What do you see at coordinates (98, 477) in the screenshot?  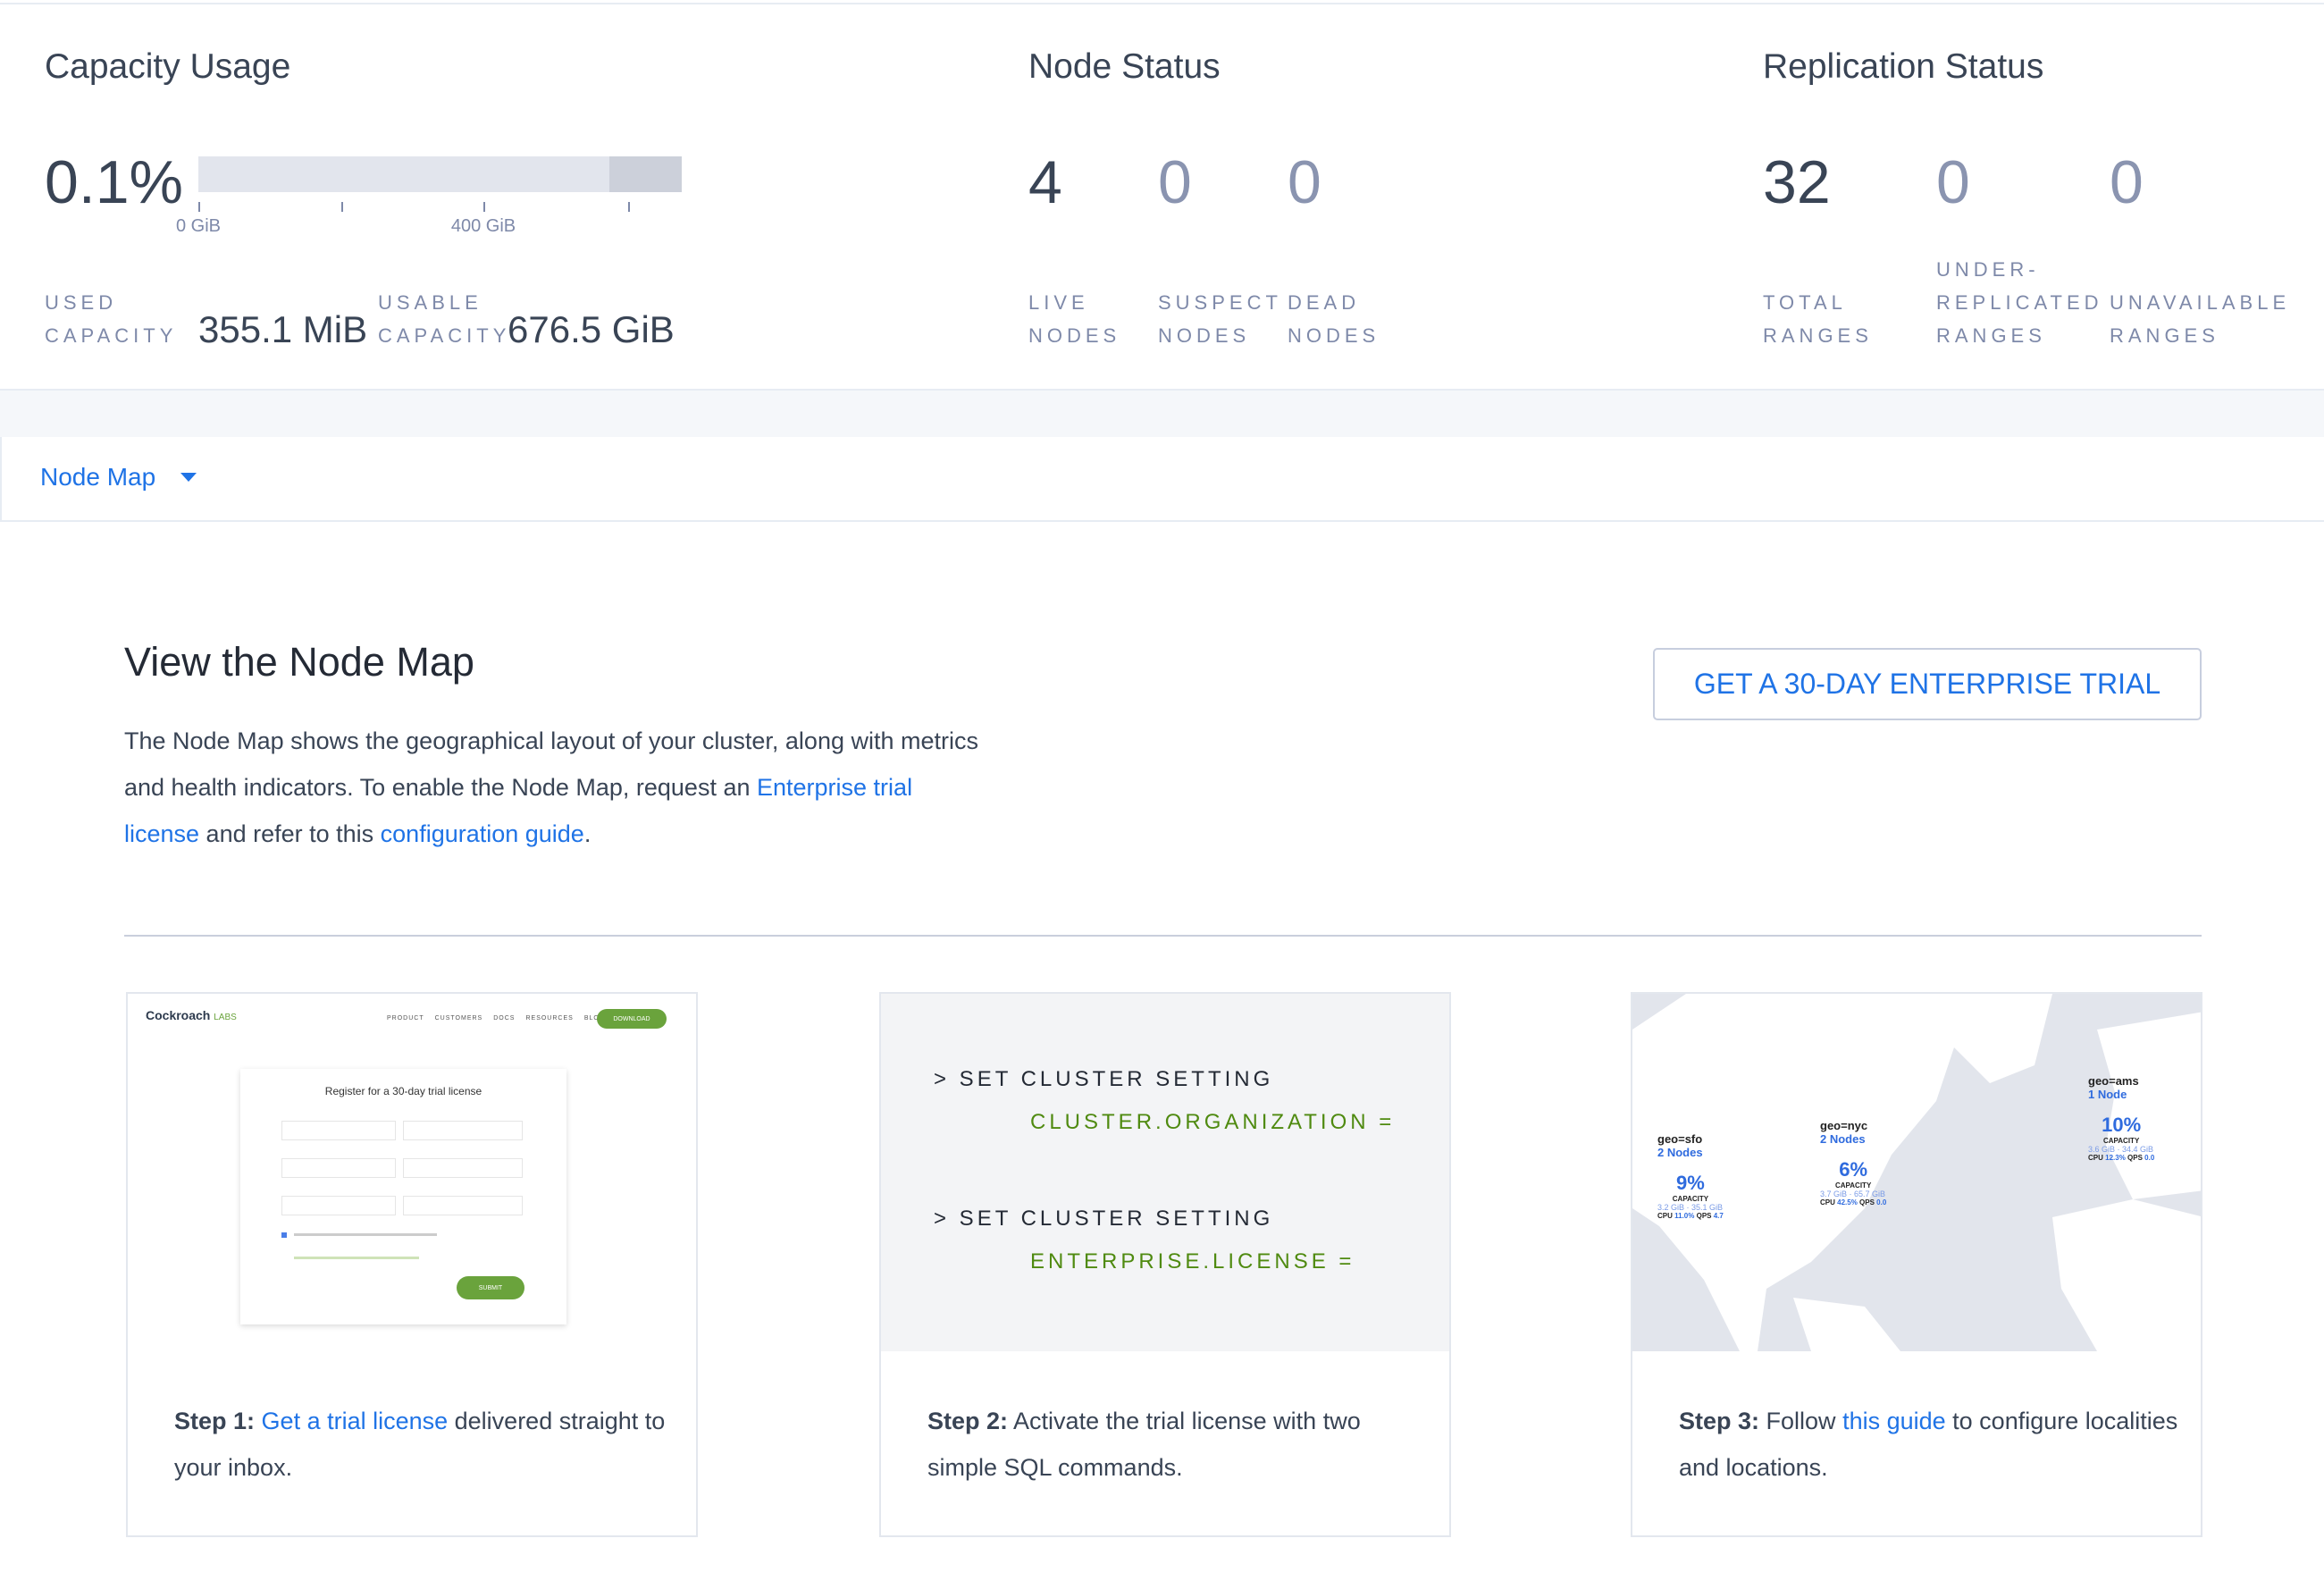 I see `view-dropdown-label: Node Map` at bounding box center [98, 477].